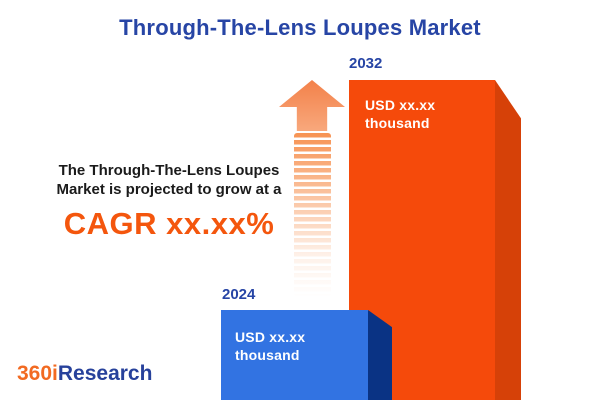 The height and width of the screenshot is (400, 600). What do you see at coordinates (366, 63) in the screenshot?
I see `bar-label-2032: 2032` at bounding box center [366, 63].